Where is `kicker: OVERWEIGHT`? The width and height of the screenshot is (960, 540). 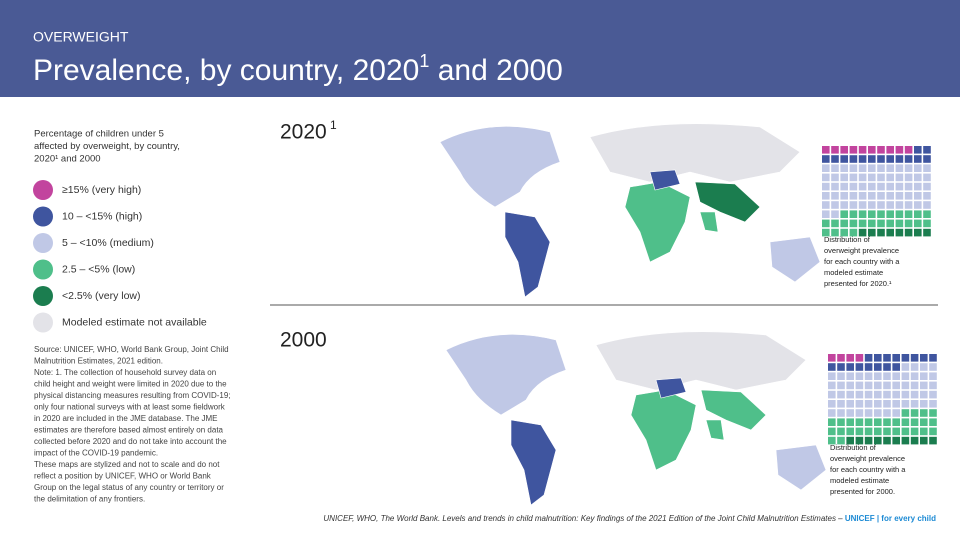 kicker: OVERWEIGHT is located at coordinates (81, 37).